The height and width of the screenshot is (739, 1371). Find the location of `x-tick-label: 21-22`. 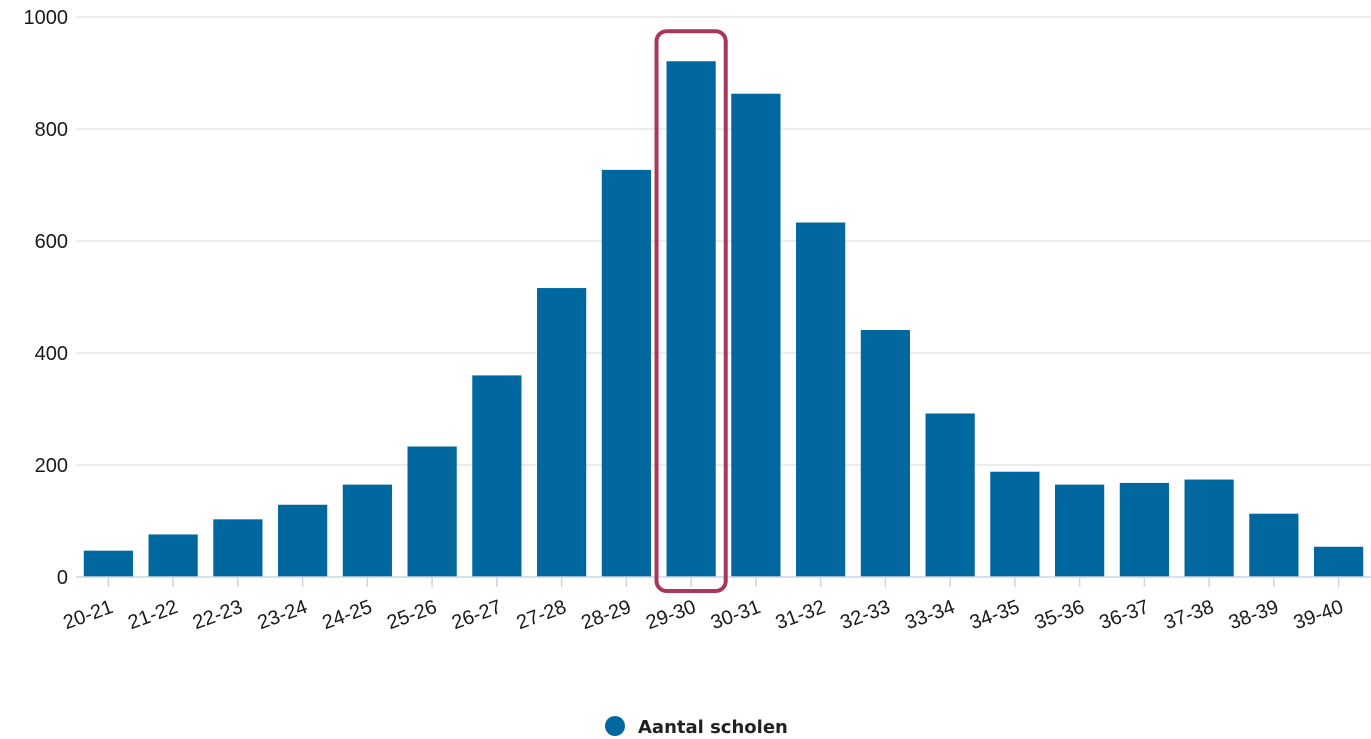

x-tick-label: 21-22 is located at coordinates (153, 615).